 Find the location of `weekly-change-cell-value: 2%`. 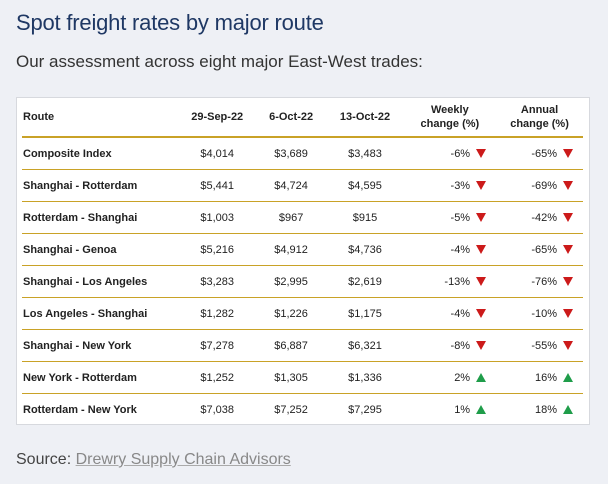

weekly-change-cell-value: 2% is located at coordinates (462, 377).